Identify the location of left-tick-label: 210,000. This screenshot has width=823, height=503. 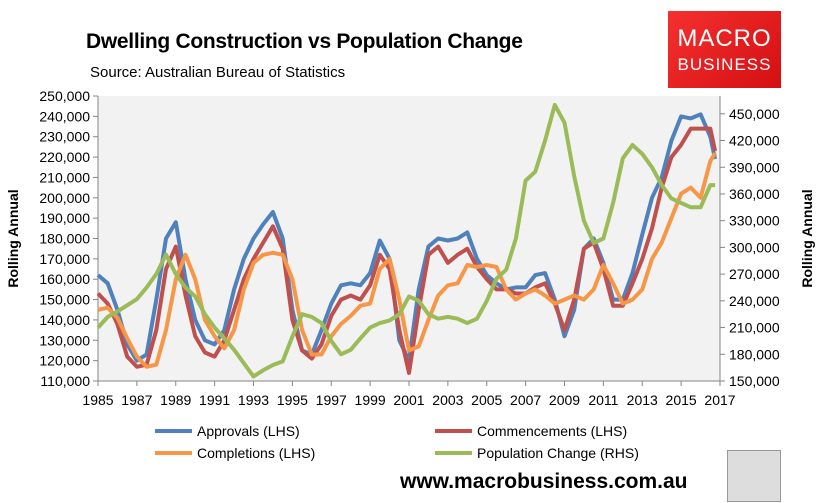
(64, 177).